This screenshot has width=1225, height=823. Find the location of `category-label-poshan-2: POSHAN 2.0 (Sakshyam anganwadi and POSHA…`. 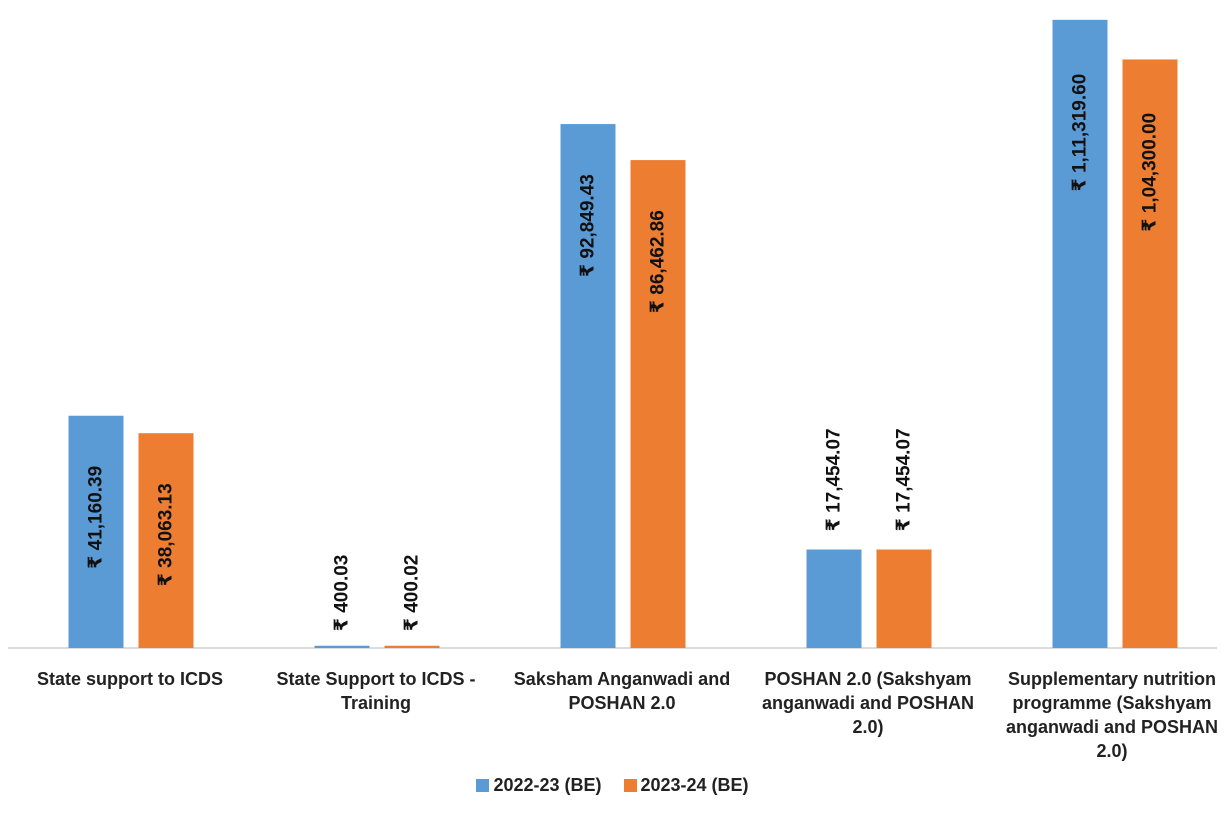

category-label-poshan-2: POSHAN 2.0 (Sakshyam anganwadi and POSHA… is located at coordinates (868, 703).